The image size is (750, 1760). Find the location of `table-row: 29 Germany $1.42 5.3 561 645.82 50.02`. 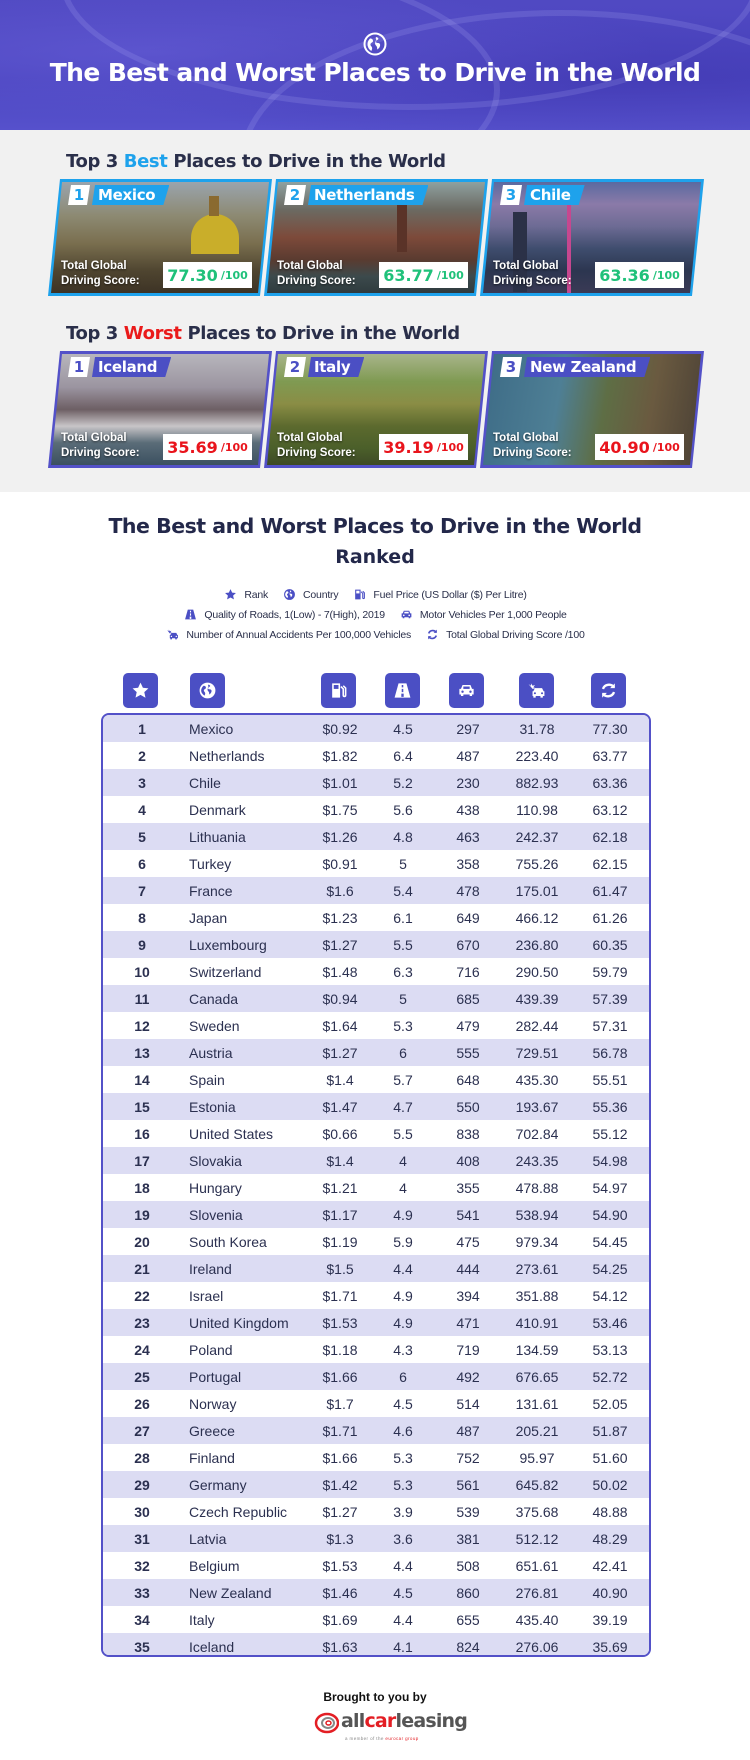

table-row: 29 Germany $1.42 5.3 561 645.82 50.02 is located at coordinates (376, 1484).